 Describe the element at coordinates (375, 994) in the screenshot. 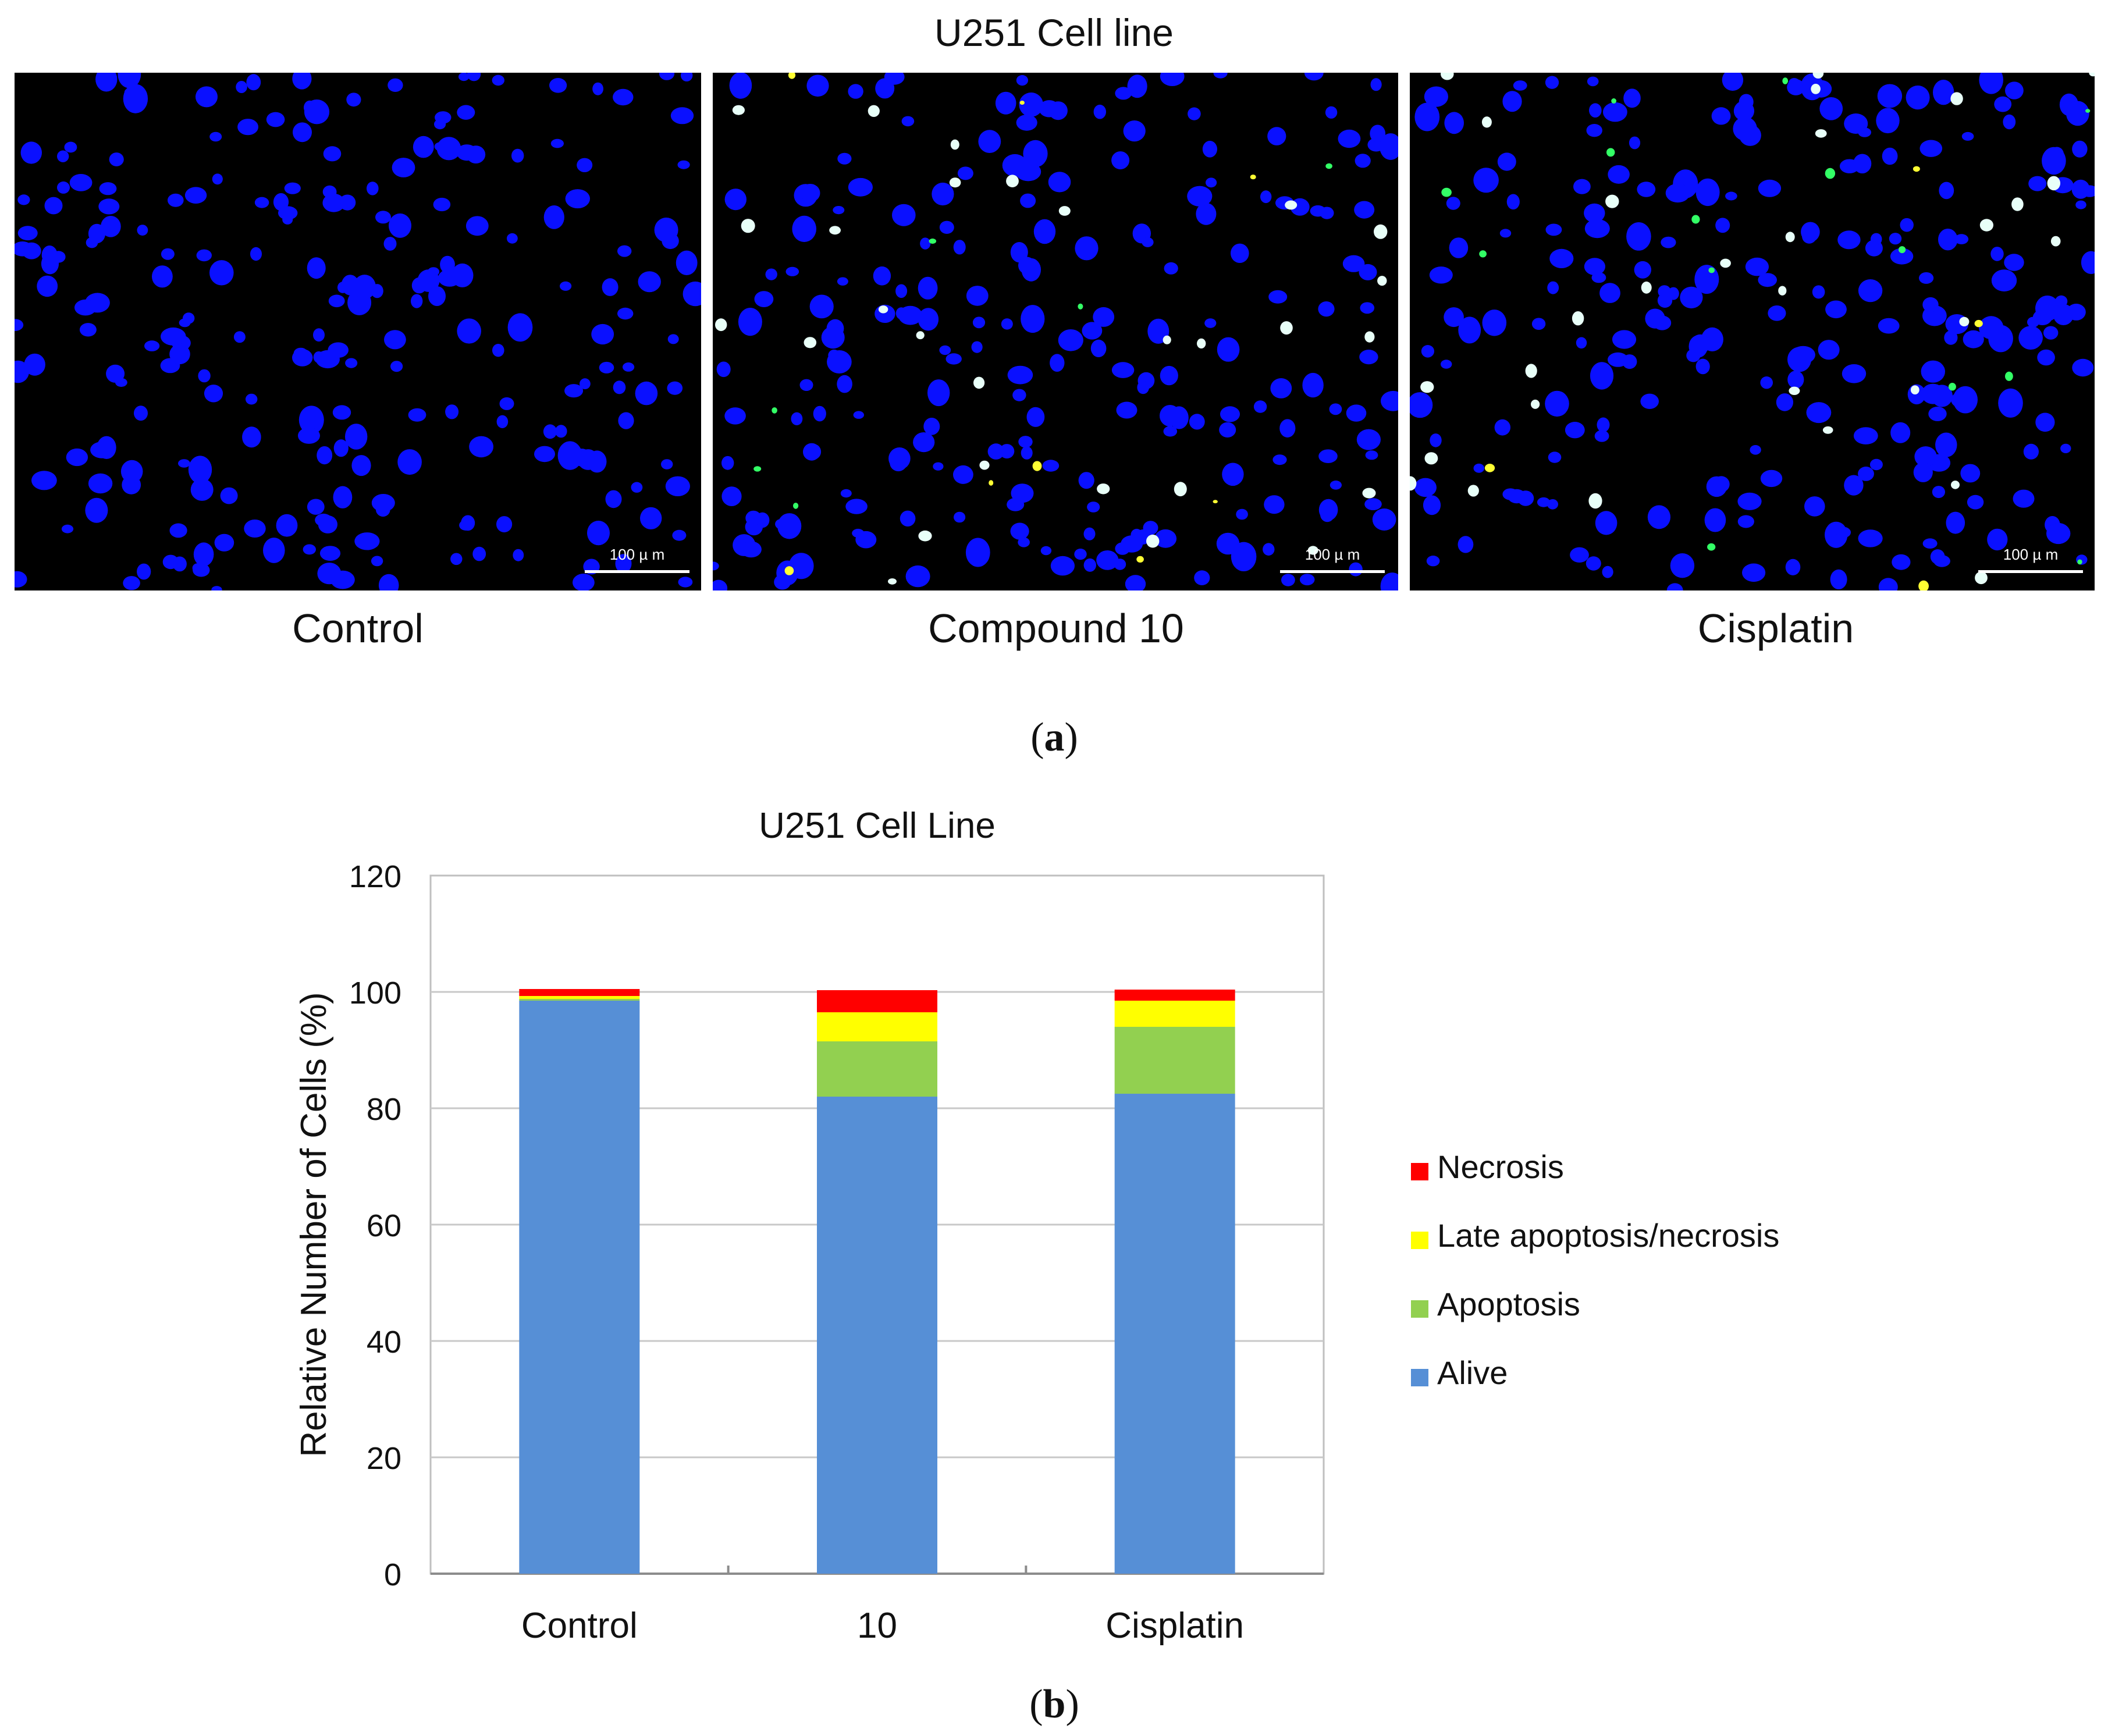

I see `y-tick-label: 100` at that location.